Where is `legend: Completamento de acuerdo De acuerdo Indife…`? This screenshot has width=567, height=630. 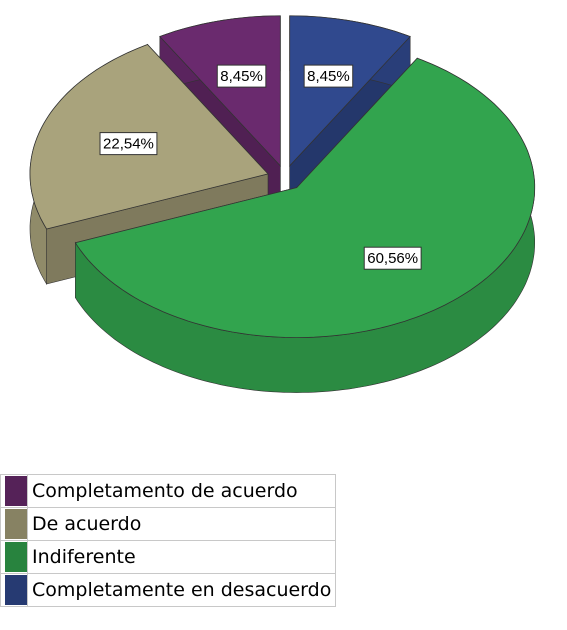
legend: Completamento de acuerdo De acuerdo Indife… is located at coordinates (168, 540).